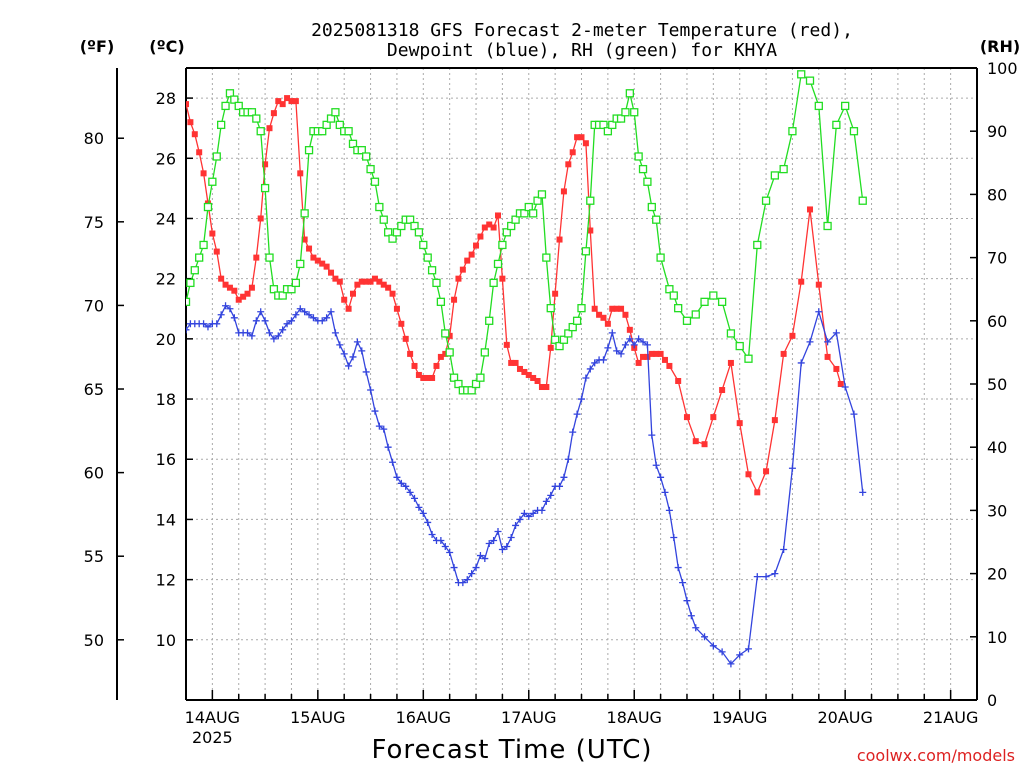  I want to click on x-tick-label: 19AUG, so click(739, 717).